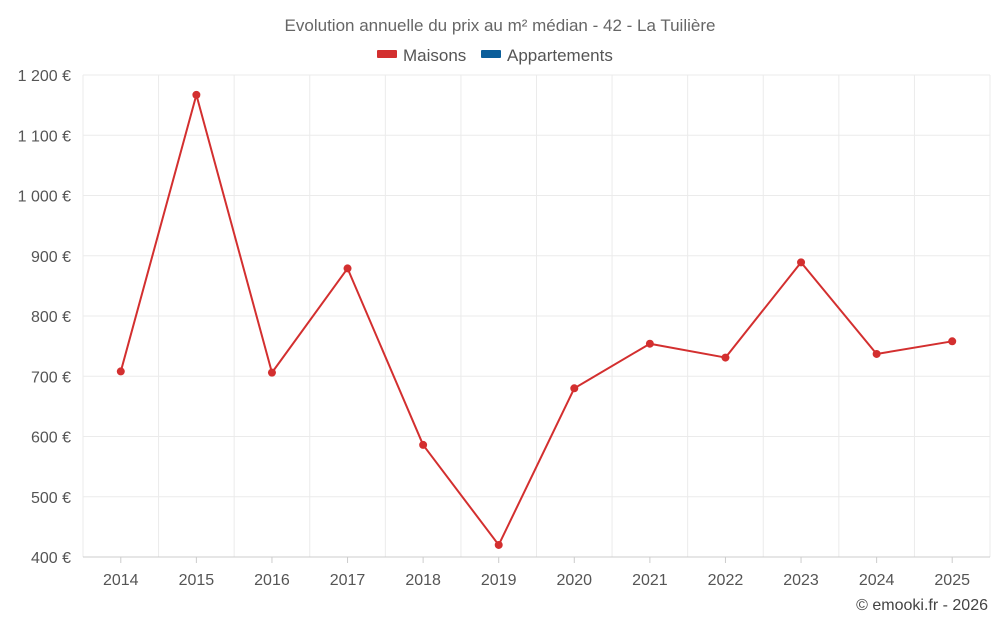 The height and width of the screenshot is (625, 1000). I want to click on x-tick-label: 2014, so click(121, 580).